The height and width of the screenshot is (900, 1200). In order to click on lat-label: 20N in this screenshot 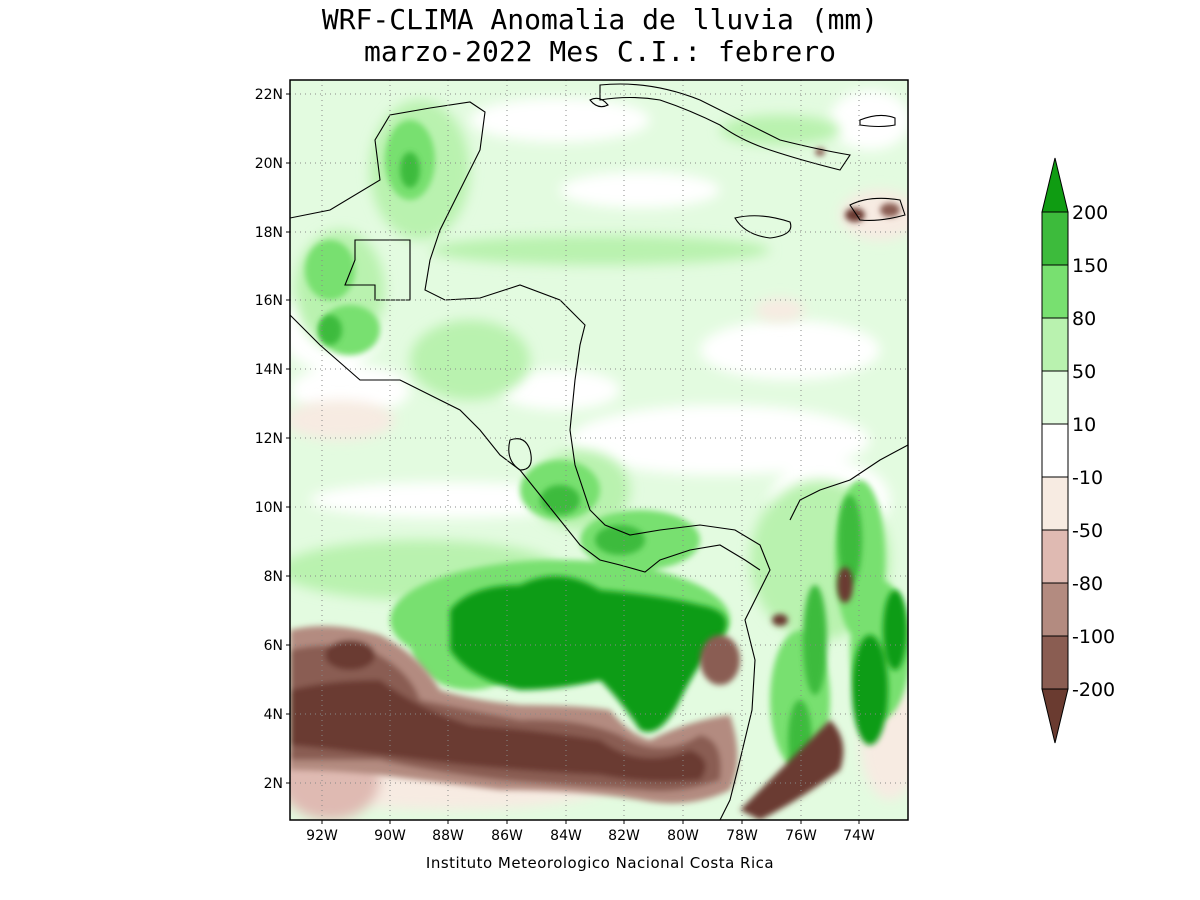, I will do `click(269, 164)`.